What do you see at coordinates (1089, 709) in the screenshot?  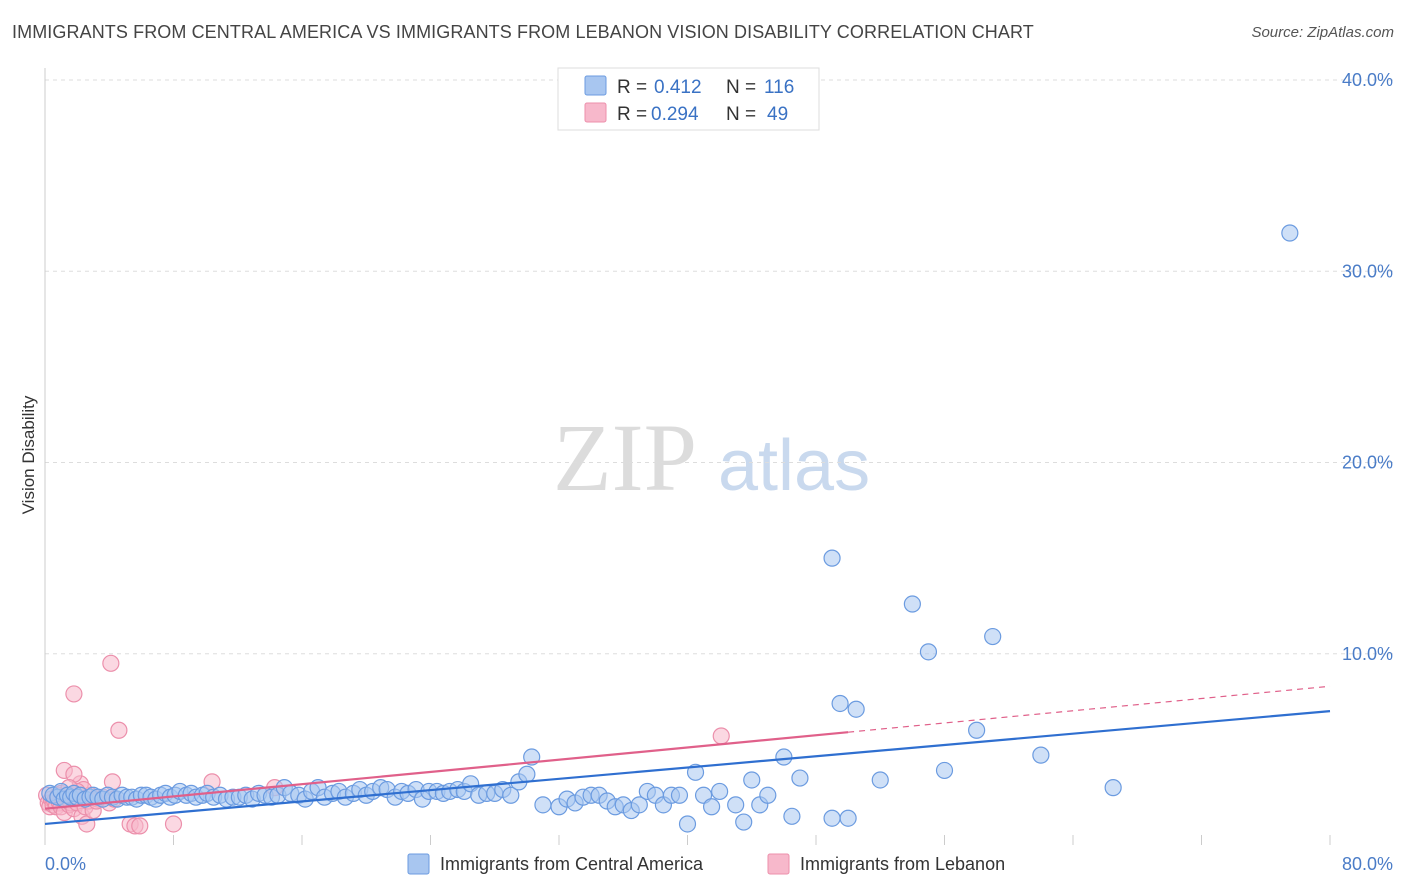 I see `trend-line-lebanon-extrapolated` at bounding box center [1089, 709].